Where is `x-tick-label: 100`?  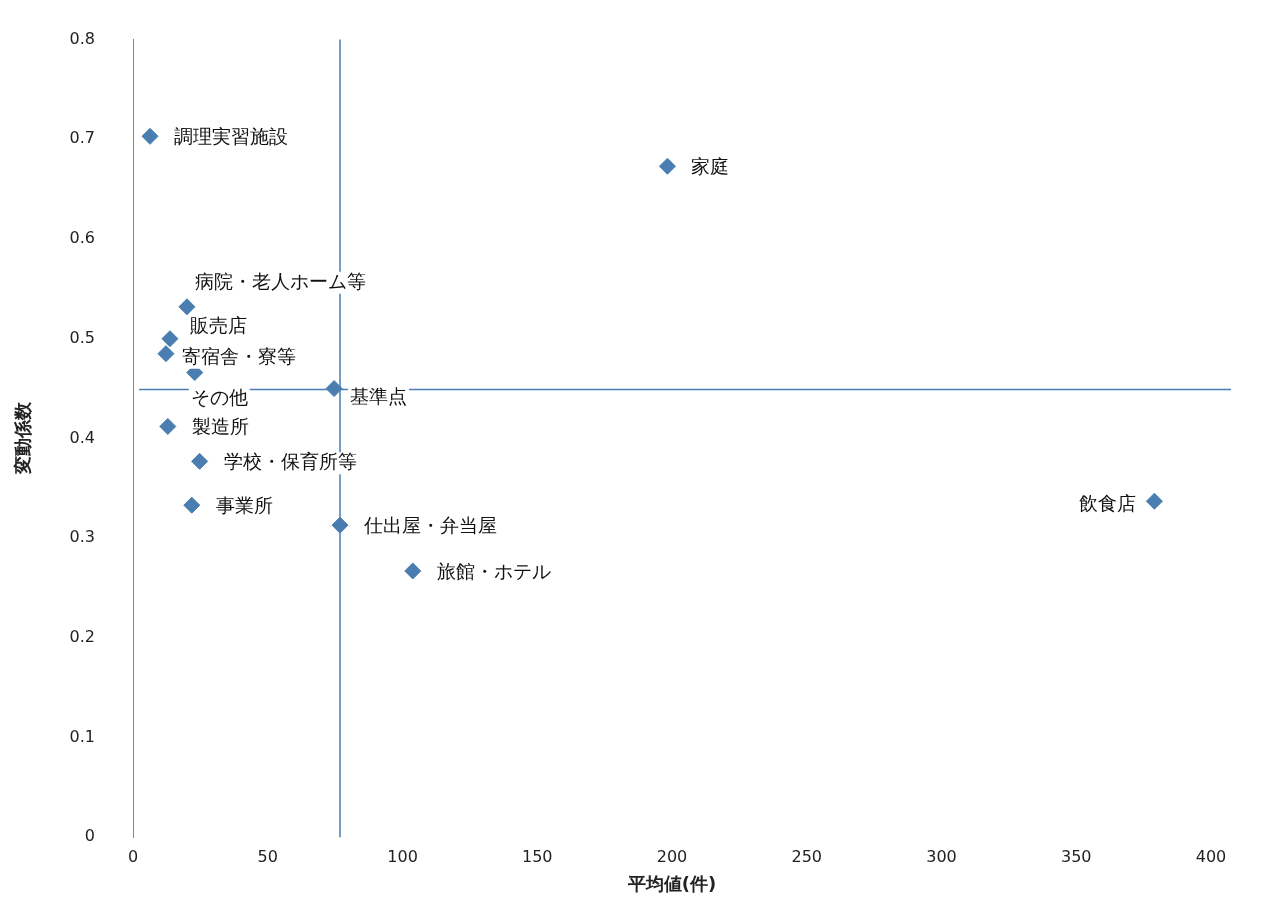 x-tick-label: 100 is located at coordinates (402, 856).